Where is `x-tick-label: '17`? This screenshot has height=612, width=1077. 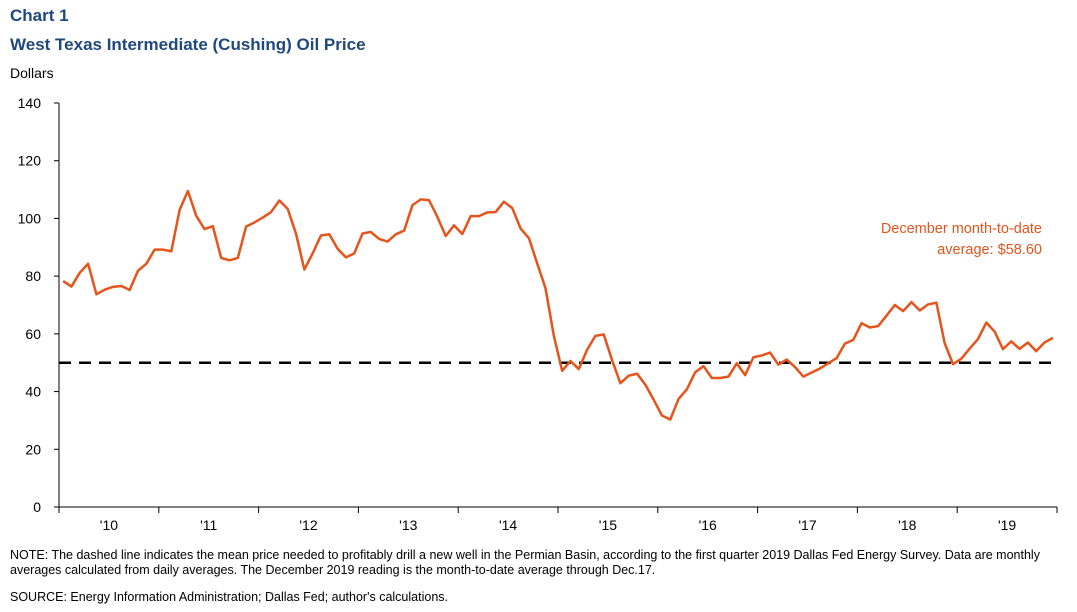
x-tick-label: '17 is located at coordinates (807, 525).